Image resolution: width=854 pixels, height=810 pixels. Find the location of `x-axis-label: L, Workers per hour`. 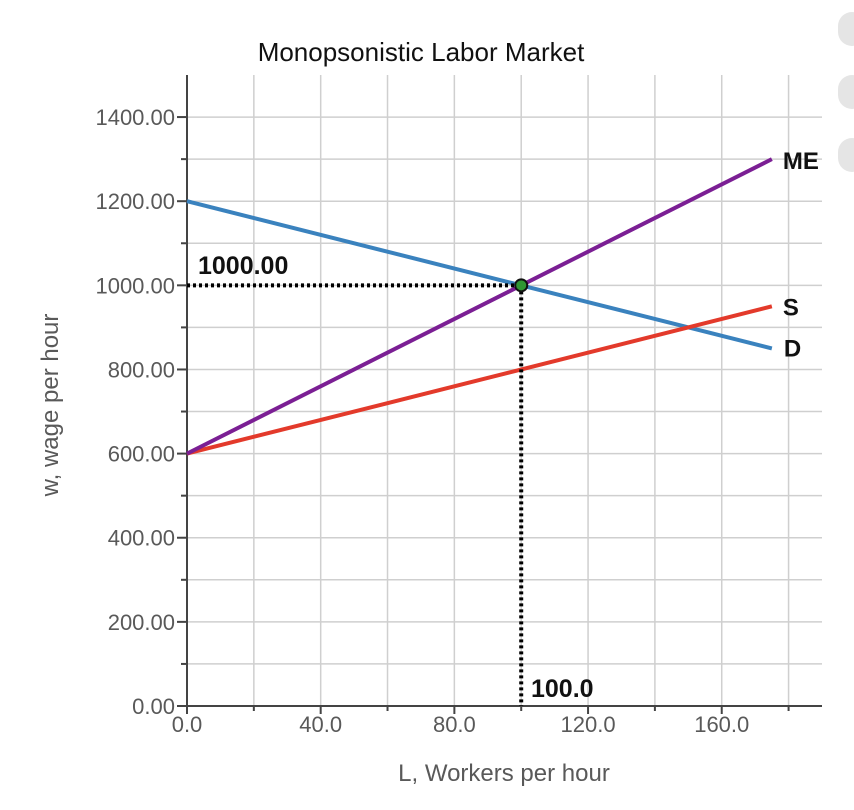

x-axis-label: L, Workers per hour is located at coordinates (504, 773).